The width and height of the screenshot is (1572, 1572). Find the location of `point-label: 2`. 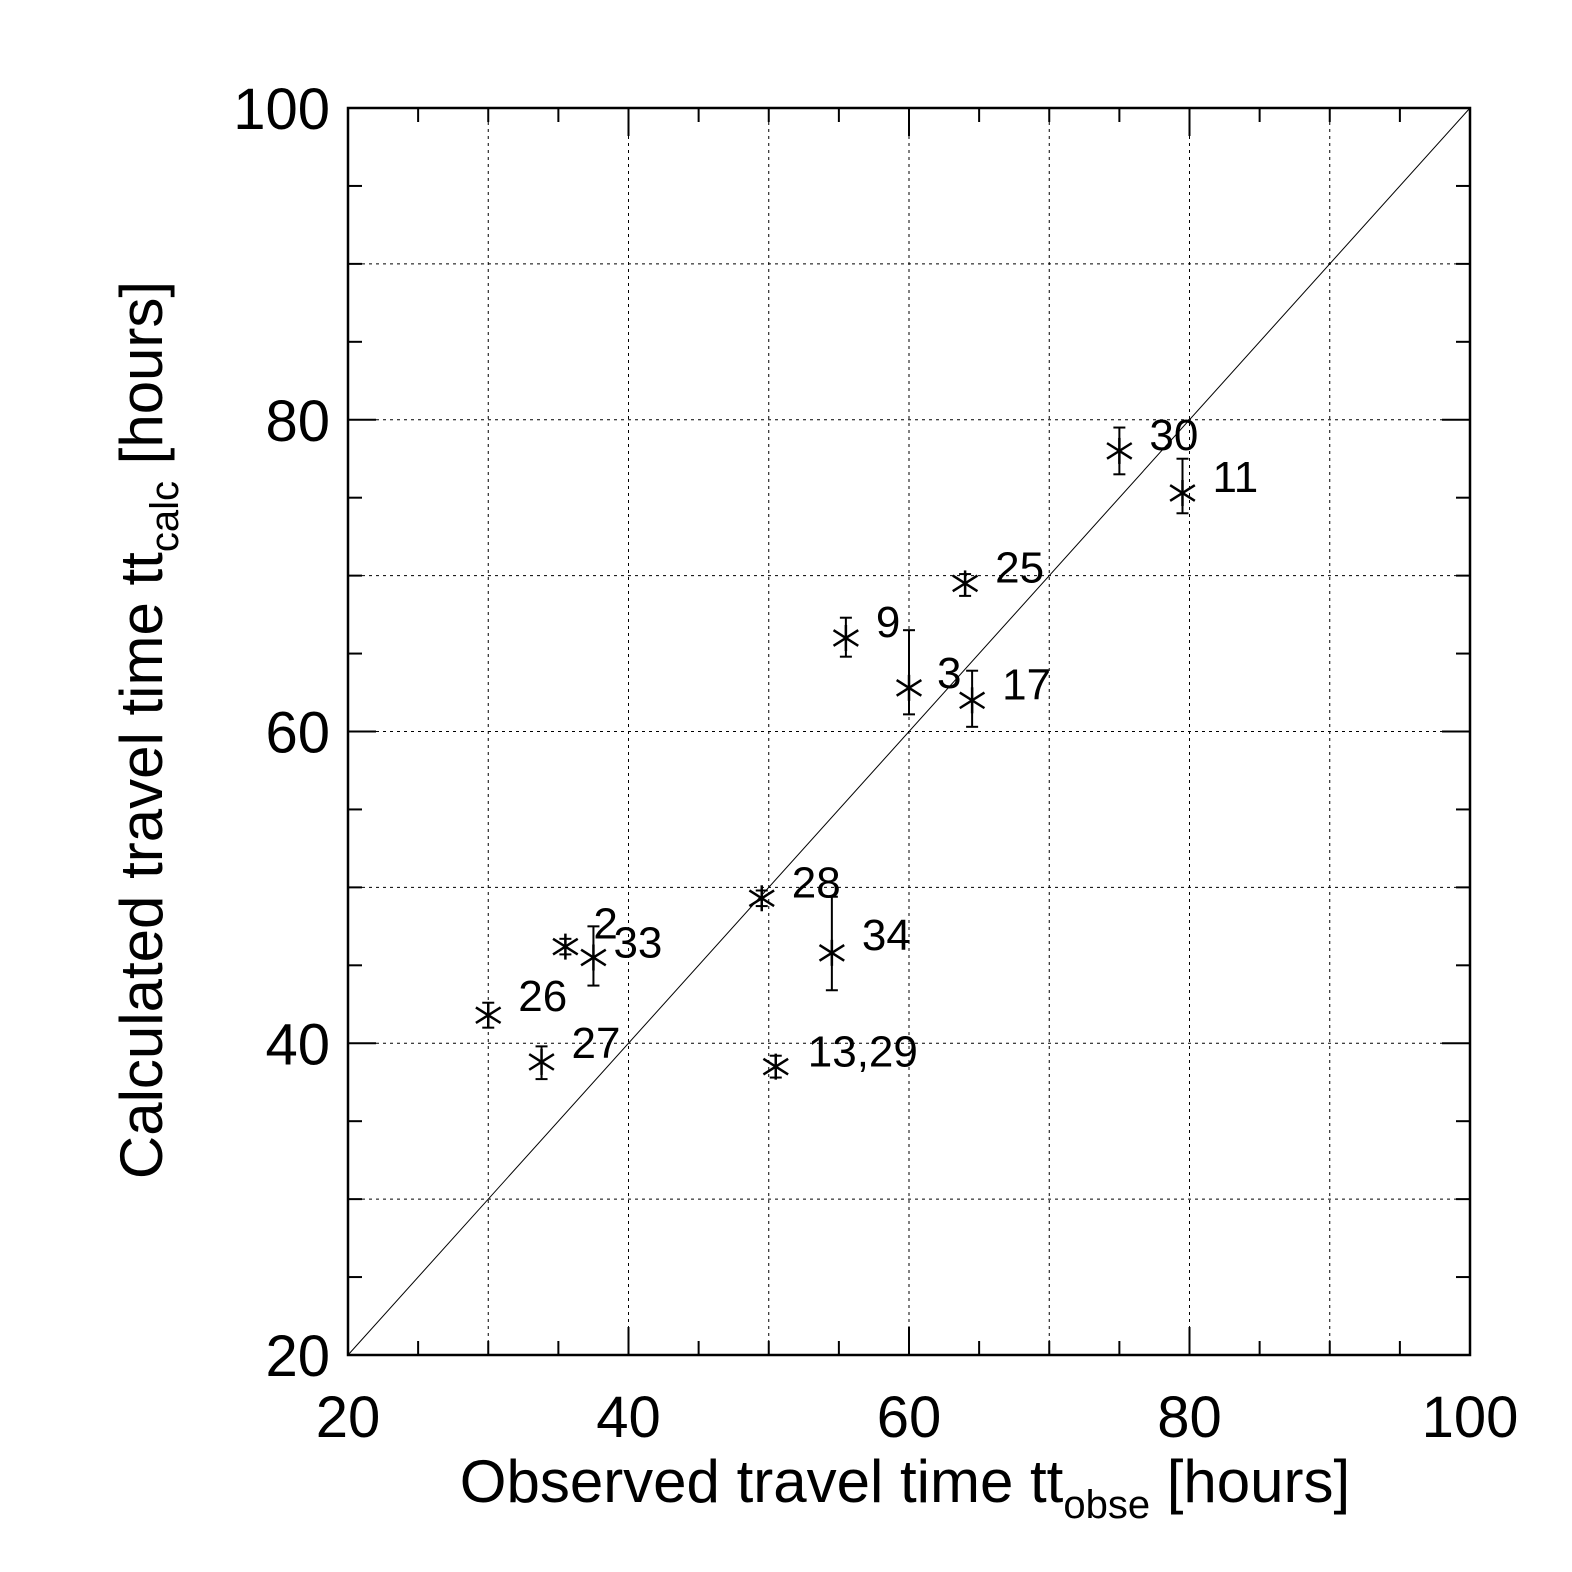

point-label: 2 is located at coordinates (605, 924).